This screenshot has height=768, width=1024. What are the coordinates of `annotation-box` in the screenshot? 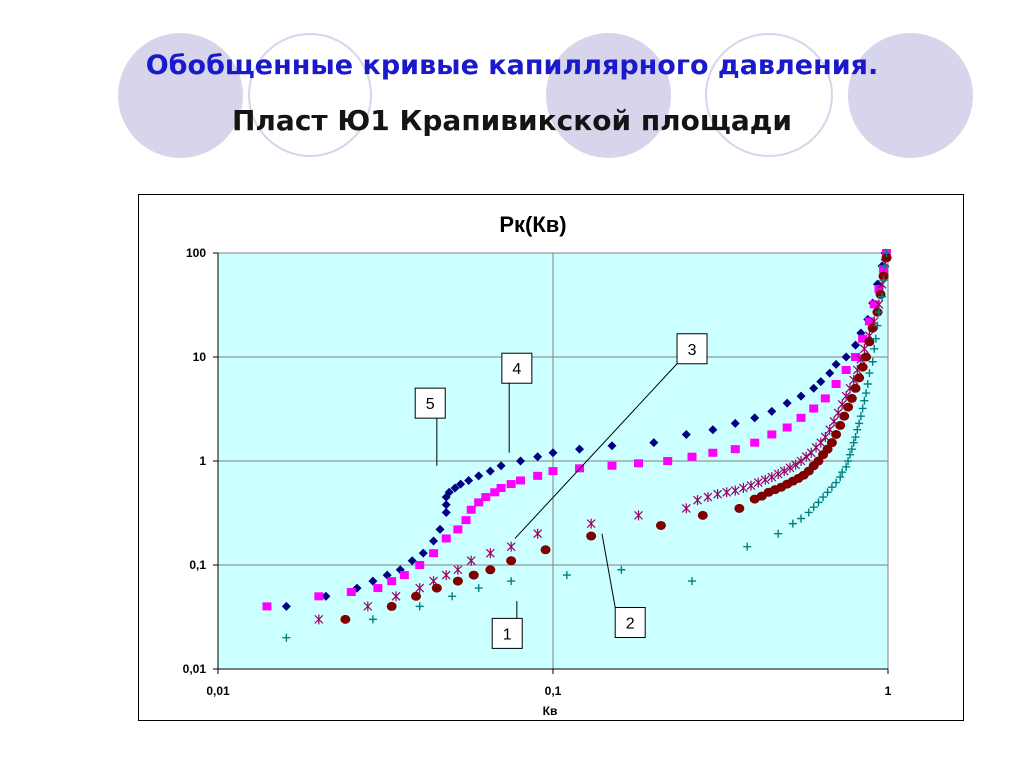 It's located at (430, 403).